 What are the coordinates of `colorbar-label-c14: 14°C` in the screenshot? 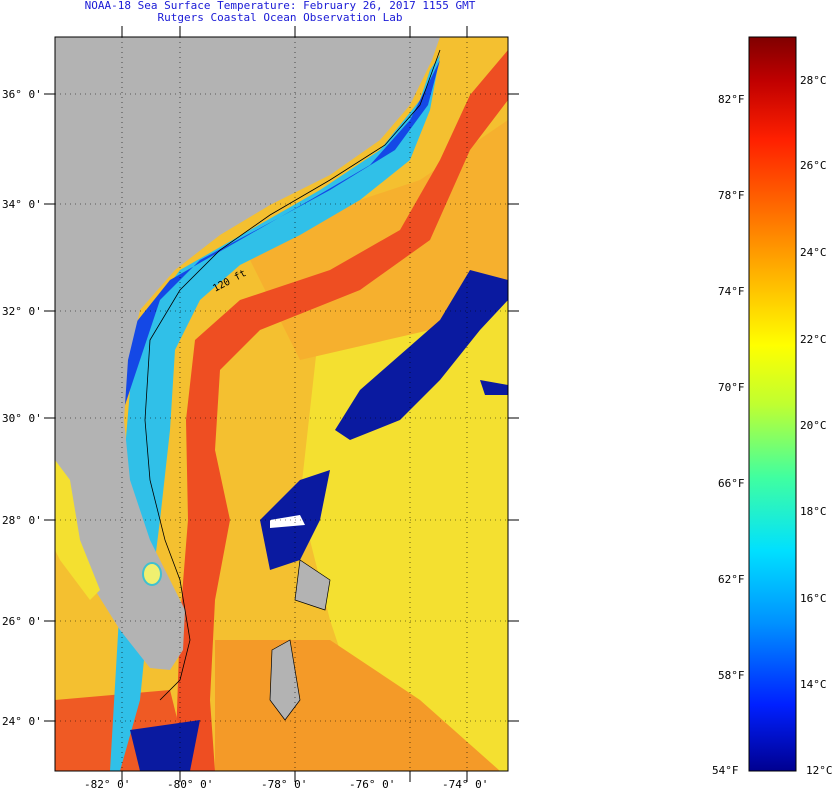 It's located at (813, 684).